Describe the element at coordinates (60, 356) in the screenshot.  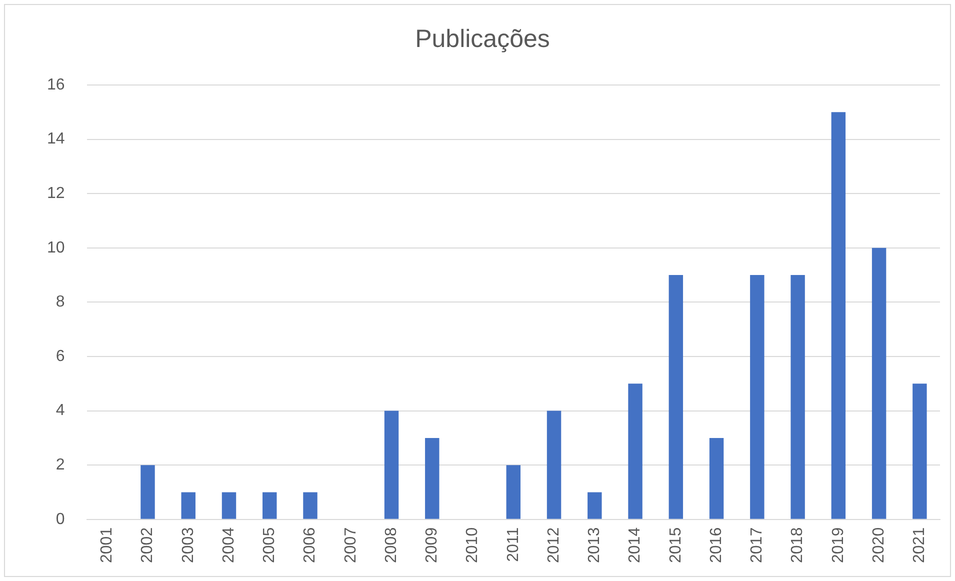
I see `y-tick-label: 6` at that location.